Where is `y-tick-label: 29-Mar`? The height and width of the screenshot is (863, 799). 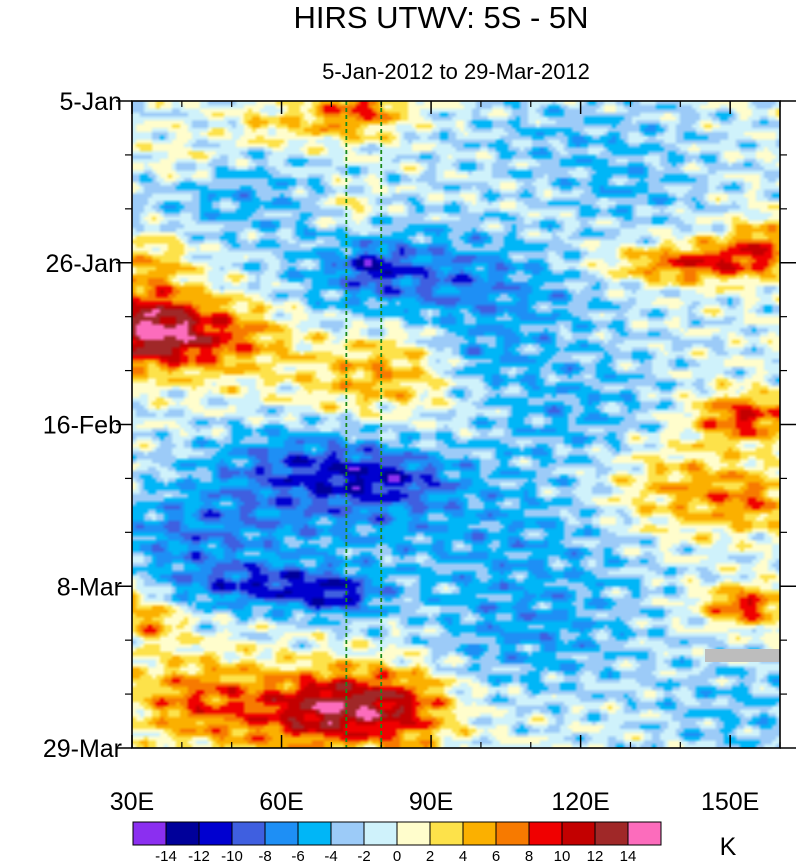 y-tick-label: 29-Mar is located at coordinates (82, 749).